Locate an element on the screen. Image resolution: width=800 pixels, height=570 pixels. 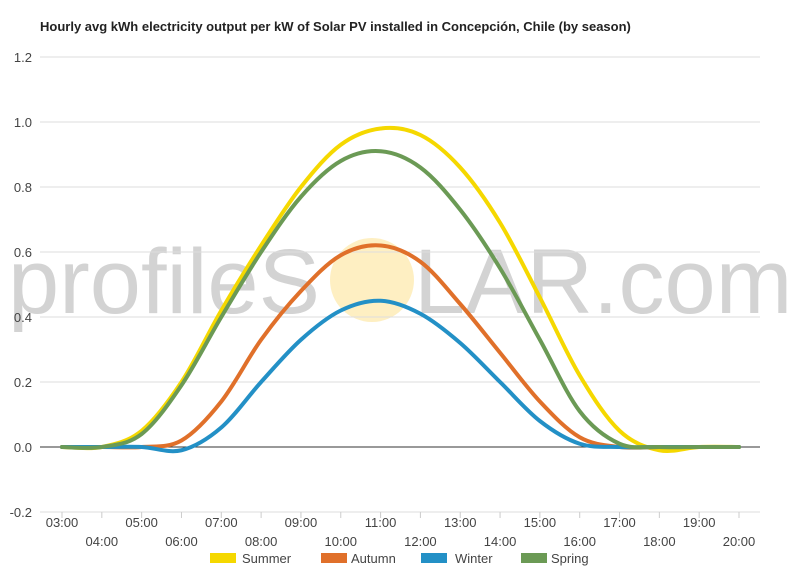
y-axis: -0.2 0.0 0.2 0.4 0.6 0.8 1.0 1.2 is located at coordinates (21, 285).